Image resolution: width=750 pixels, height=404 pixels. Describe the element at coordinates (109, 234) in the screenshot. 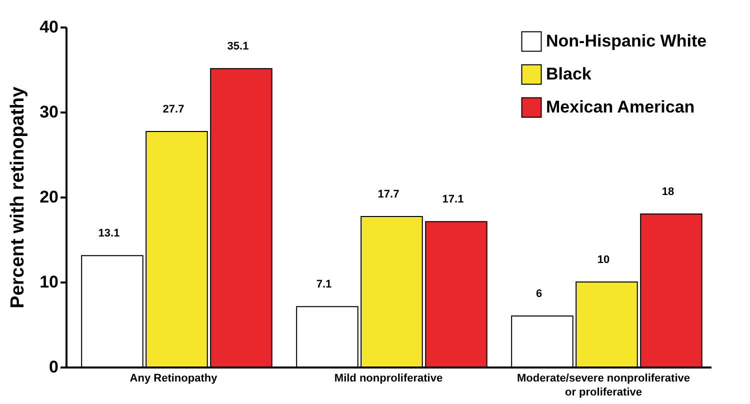

I see `data-label: 13.1` at that location.